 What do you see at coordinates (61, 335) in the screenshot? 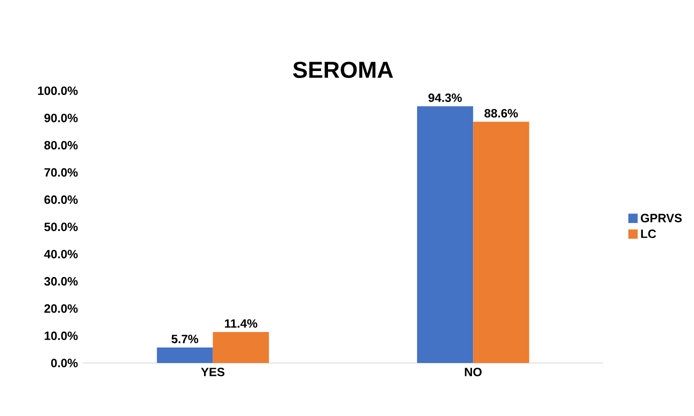
I see `y-tick-label: 10.0%` at bounding box center [61, 335].